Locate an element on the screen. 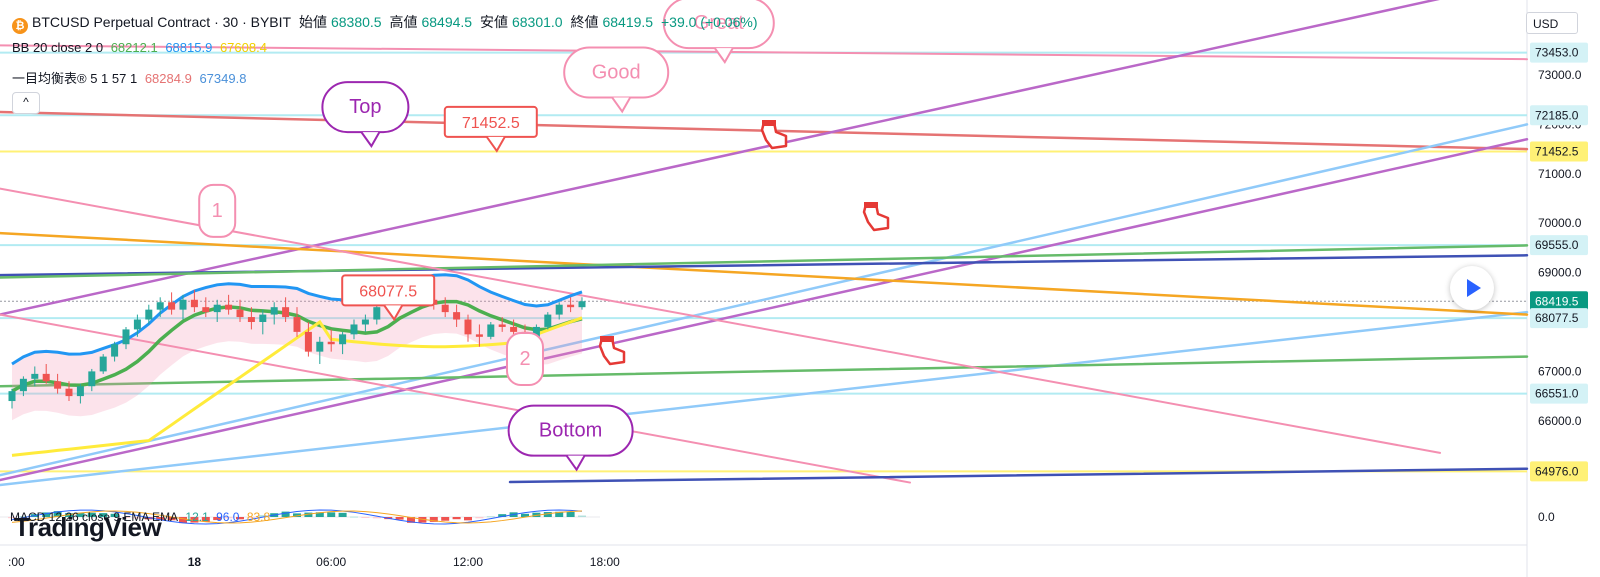 This screenshot has width=1600, height=577. drawing-one: 1 is located at coordinates (217, 210).